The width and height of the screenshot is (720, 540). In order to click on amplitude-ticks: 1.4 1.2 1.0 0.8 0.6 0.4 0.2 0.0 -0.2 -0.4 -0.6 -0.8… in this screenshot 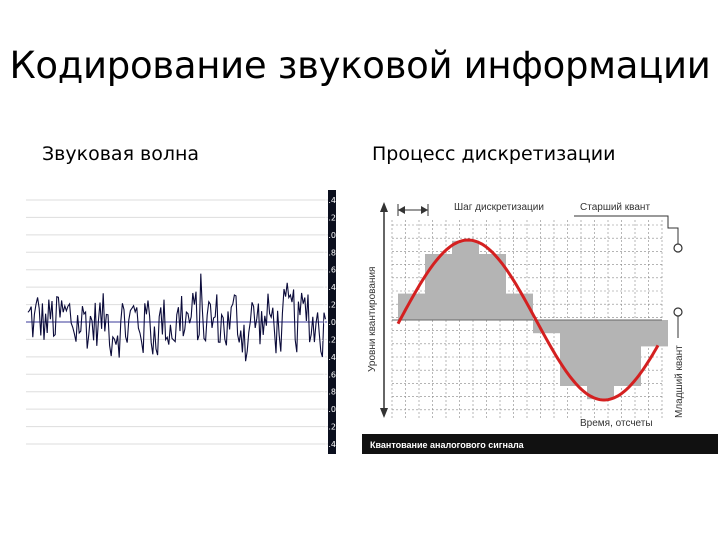, I will do `click(328, 322)`.